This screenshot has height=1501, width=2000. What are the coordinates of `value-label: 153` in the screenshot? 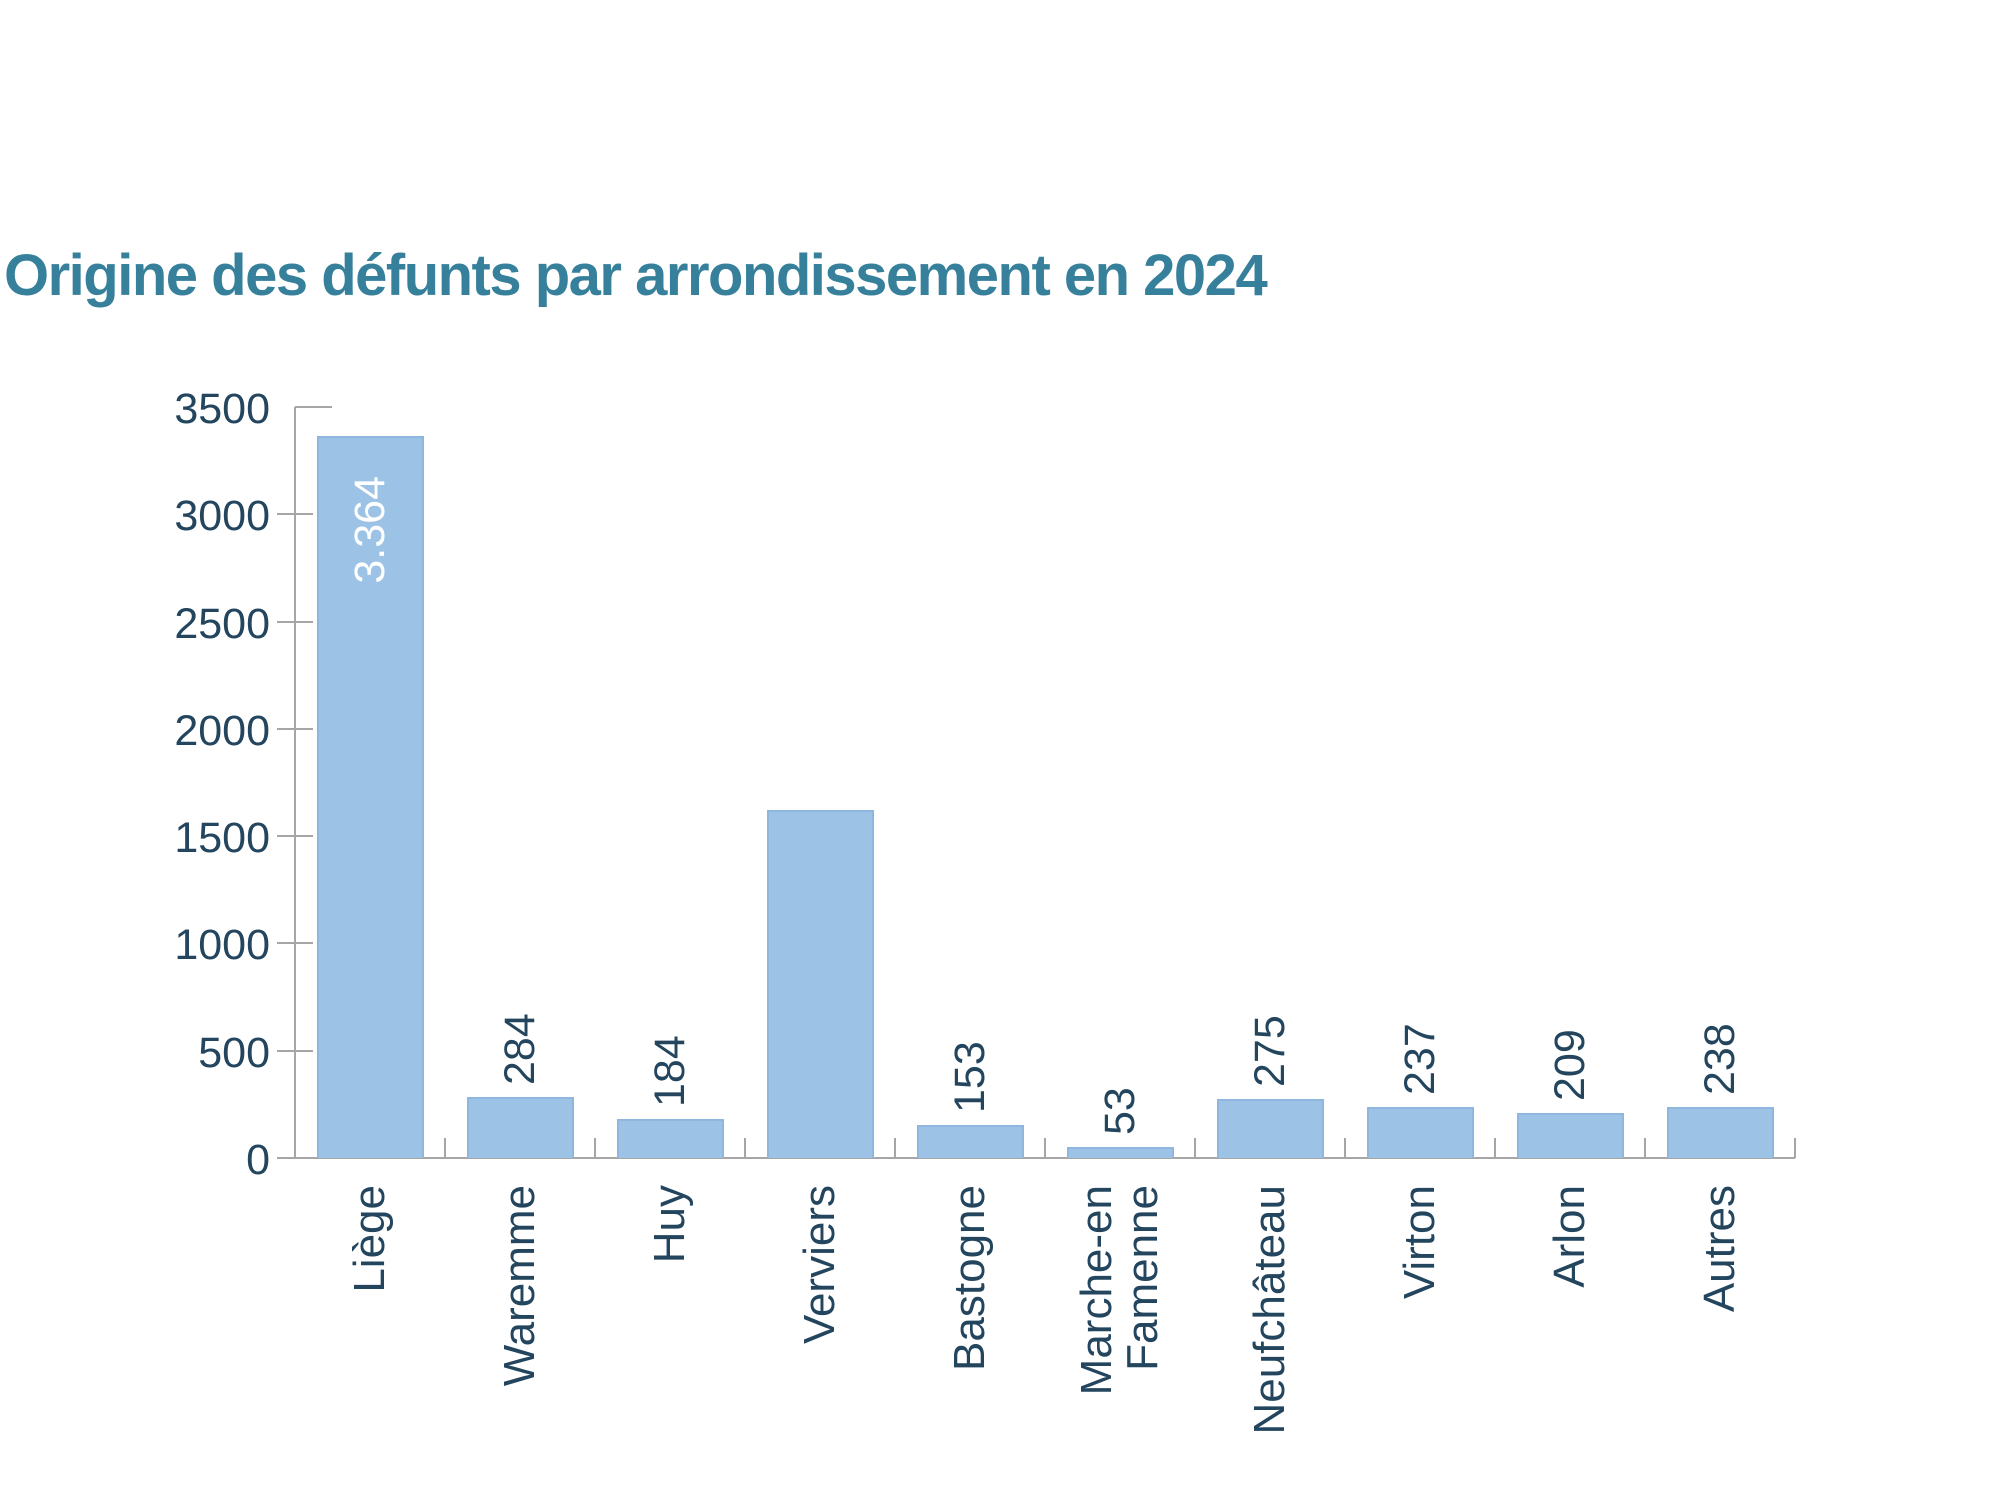 It's located at (970, 1077).